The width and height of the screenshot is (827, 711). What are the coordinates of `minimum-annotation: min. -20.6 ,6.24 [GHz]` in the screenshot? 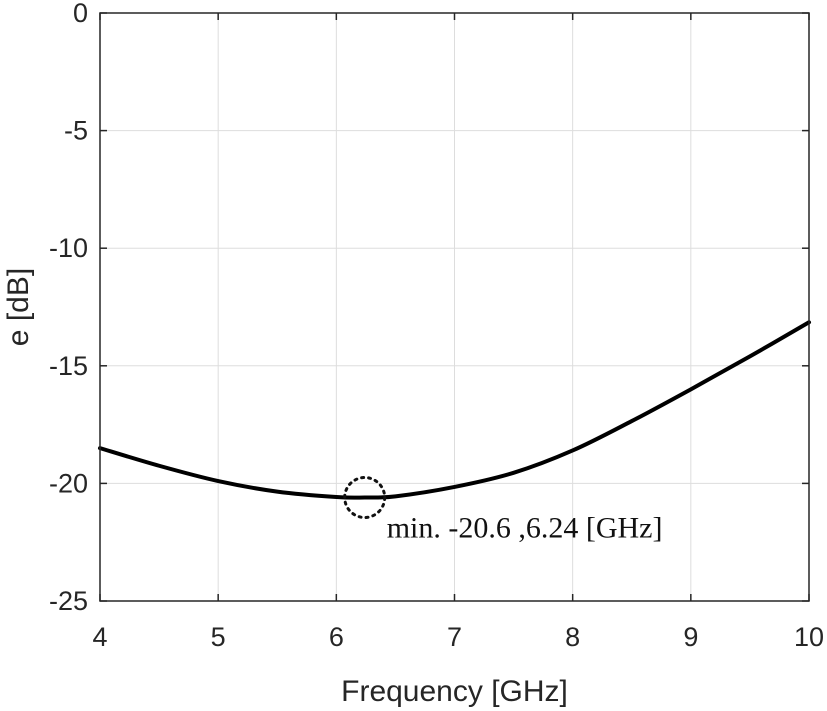 It's located at (525, 528).